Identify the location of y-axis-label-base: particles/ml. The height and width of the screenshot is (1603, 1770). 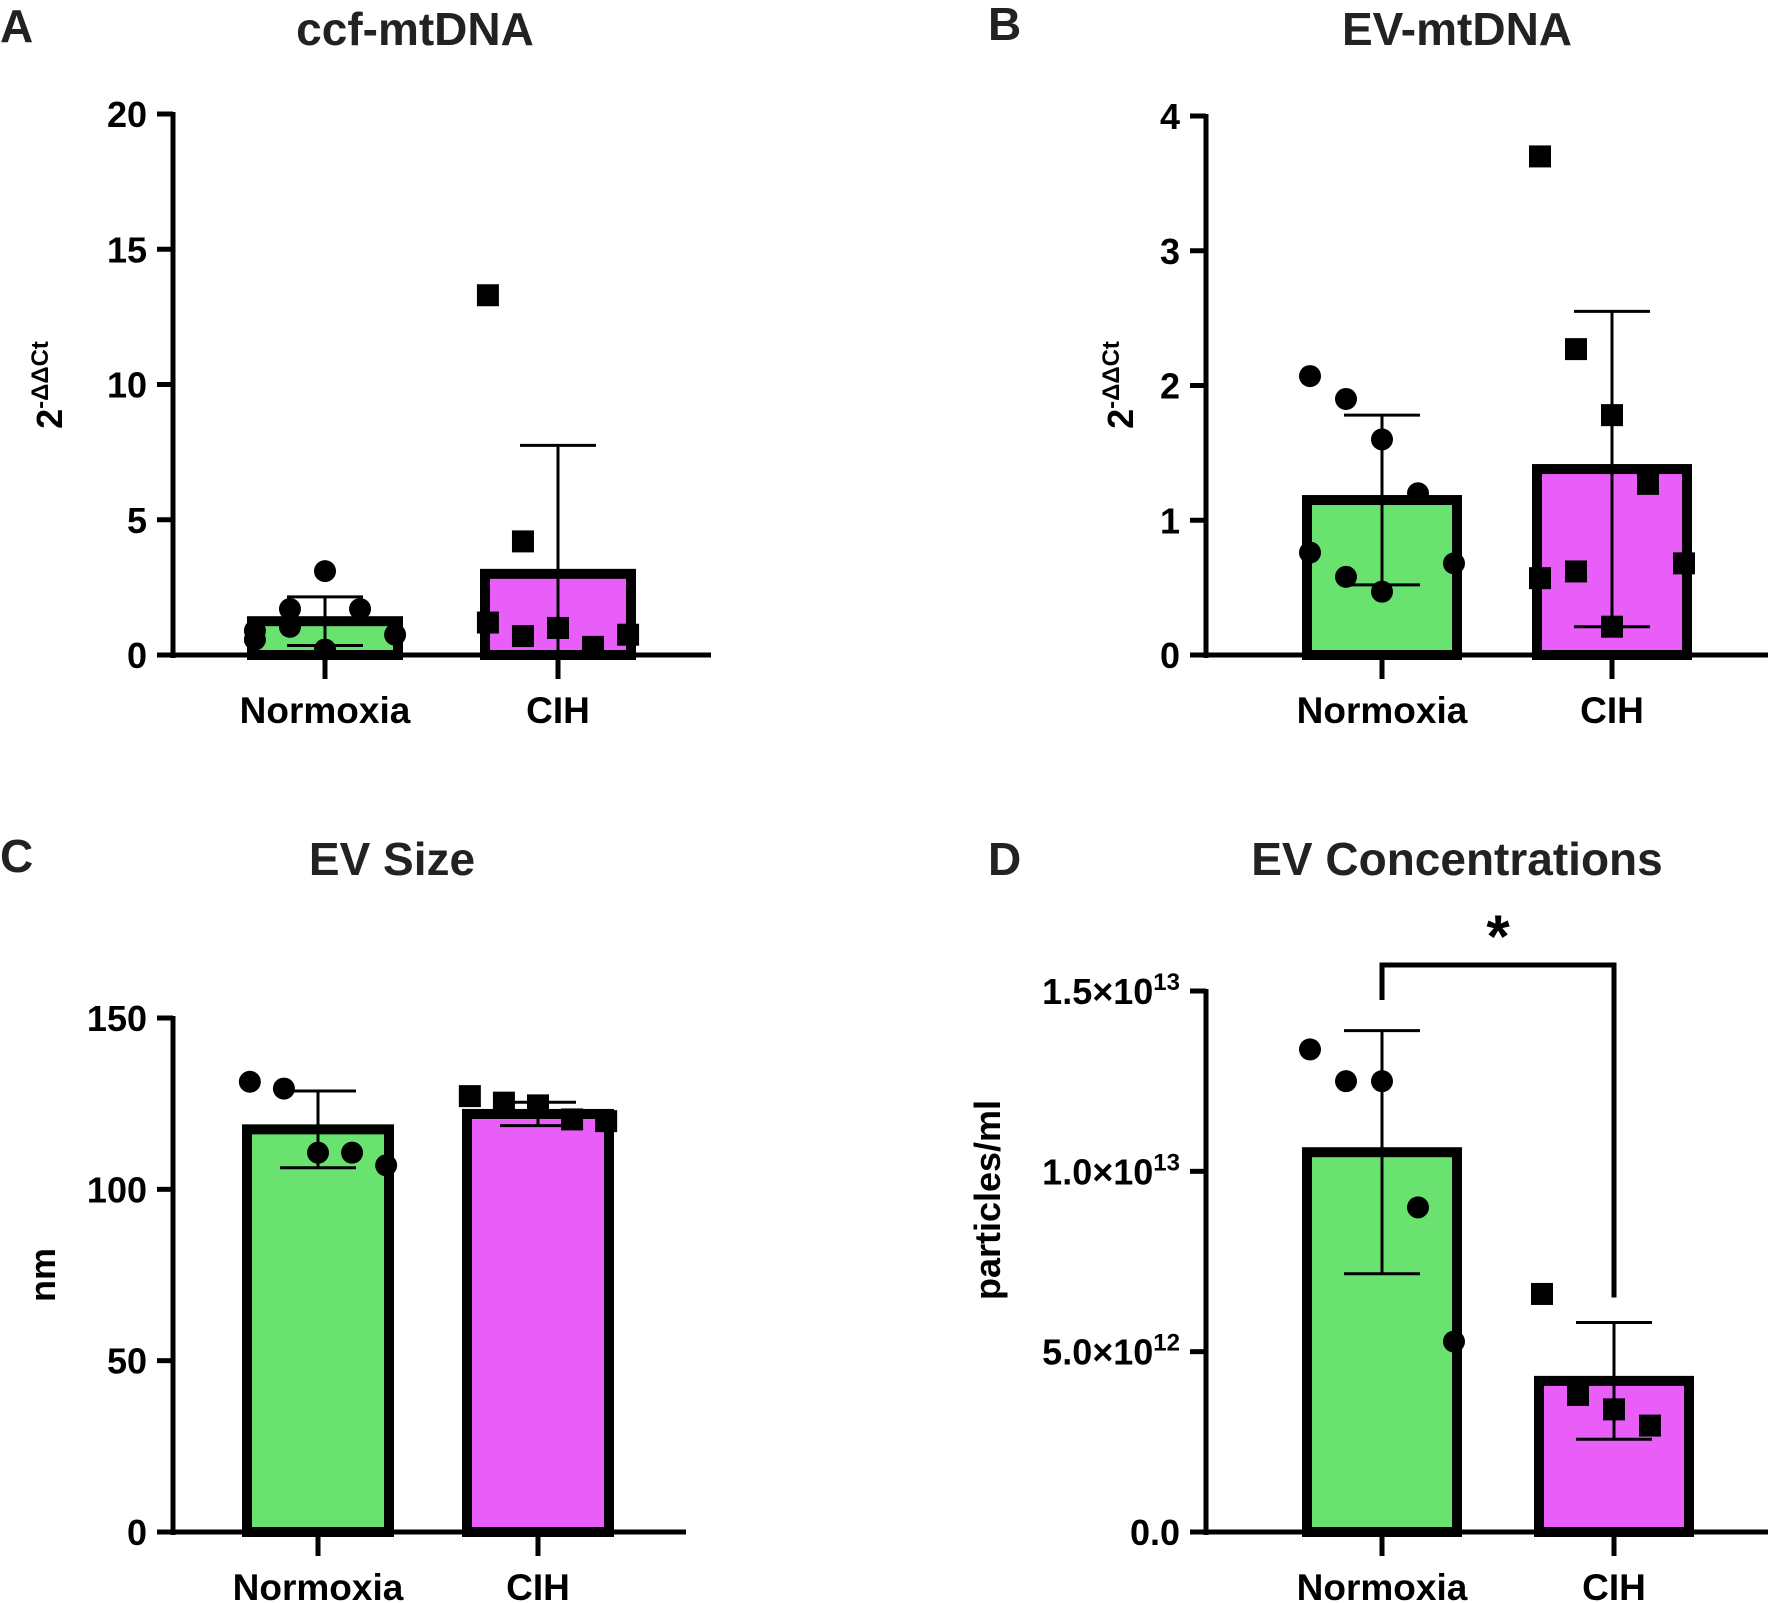
(987, 1200).